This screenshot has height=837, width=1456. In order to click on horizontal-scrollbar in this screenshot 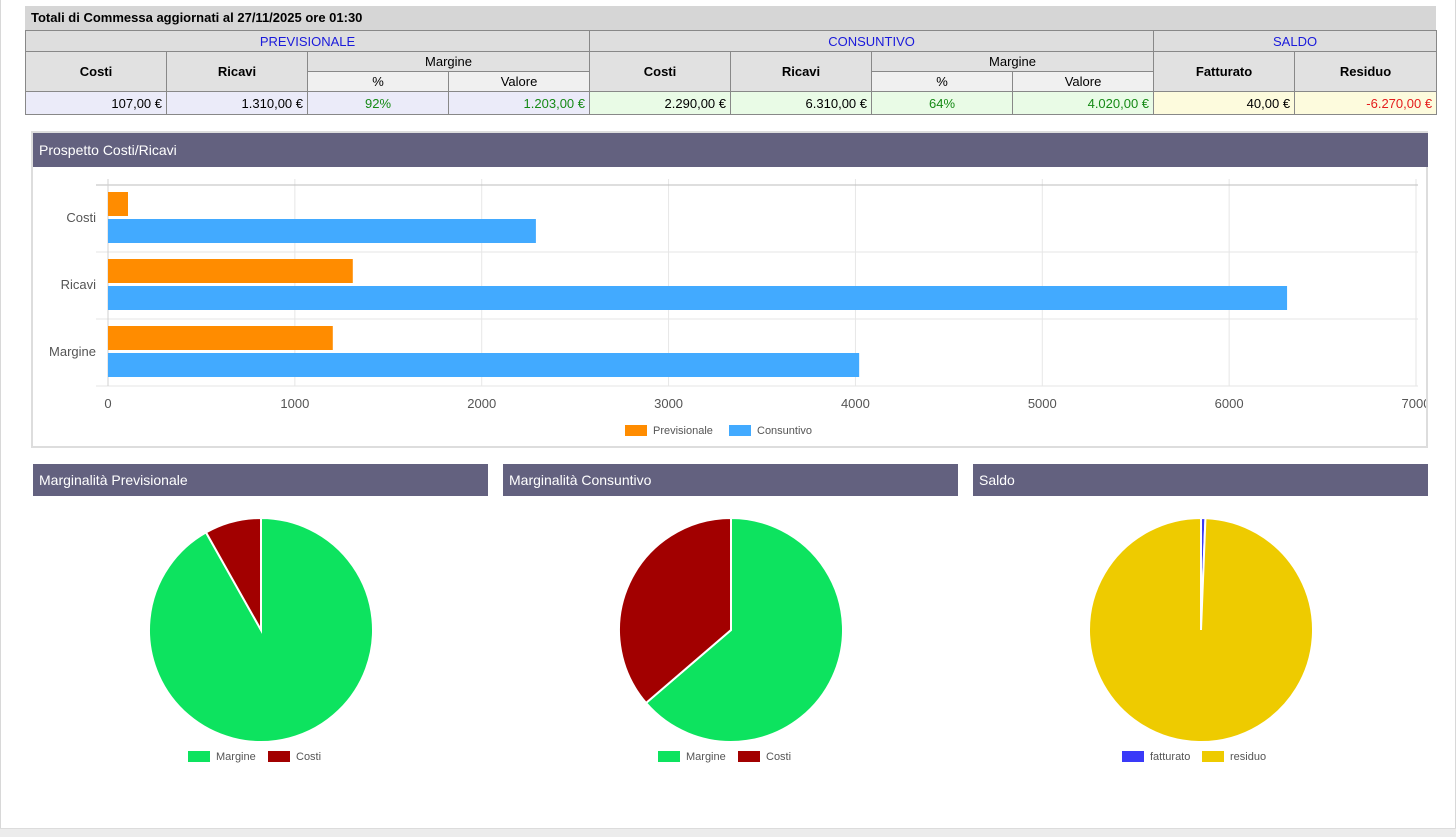, I will do `click(728, 832)`.